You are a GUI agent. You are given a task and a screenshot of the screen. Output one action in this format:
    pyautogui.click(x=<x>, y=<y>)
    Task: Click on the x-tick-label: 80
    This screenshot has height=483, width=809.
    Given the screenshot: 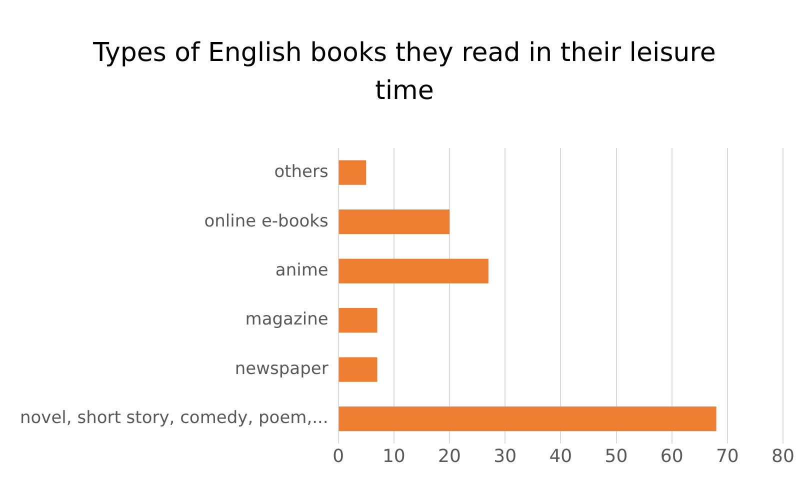 What is the action you would take?
    pyautogui.click(x=783, y=456)
    